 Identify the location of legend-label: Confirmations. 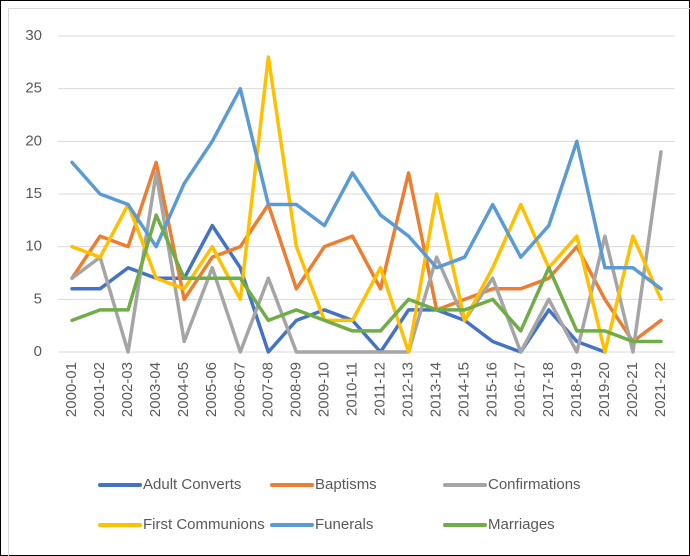
(534, 484).